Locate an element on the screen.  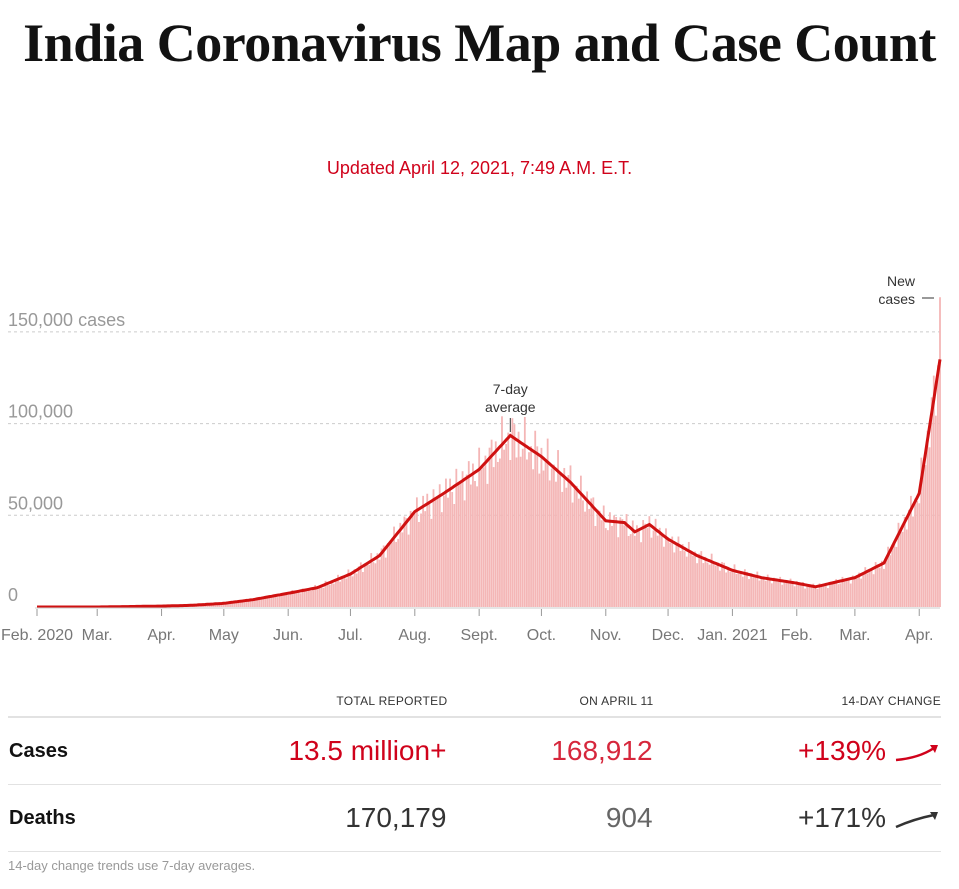
table-row-deaths: Deaths 170,179 904 +171% is located at coordinates (474, 818).